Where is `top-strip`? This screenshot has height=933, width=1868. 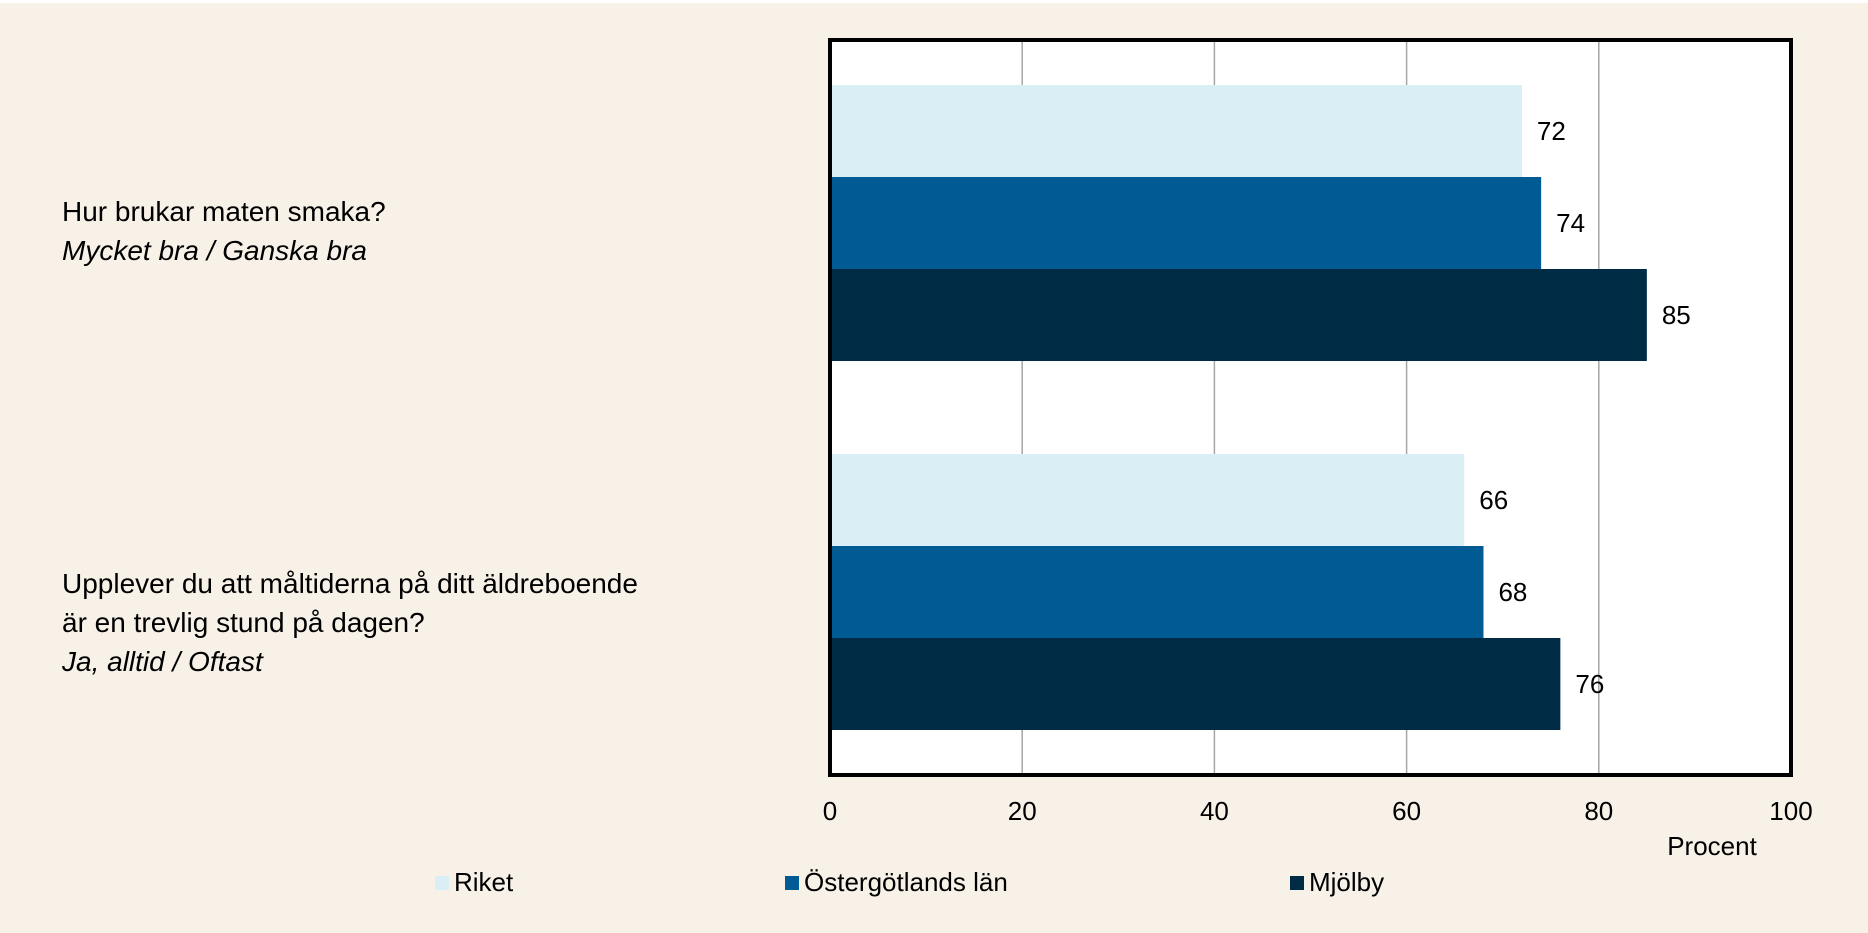
top-strip is located at coordinates (934, 1).